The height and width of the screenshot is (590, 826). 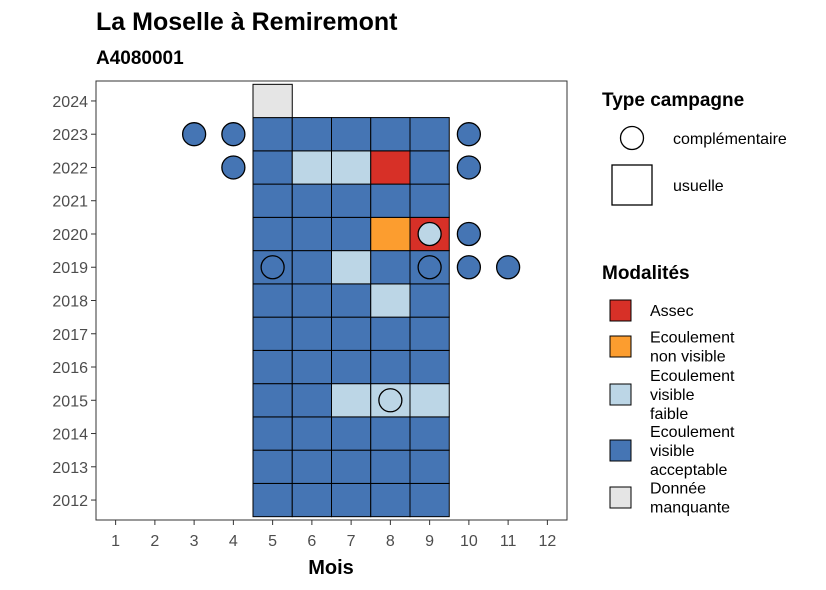 What do you see at coordinates (70, 202) in the screenshot?
I see `y-tick-label: 2021` at bounding box center [70, 202].